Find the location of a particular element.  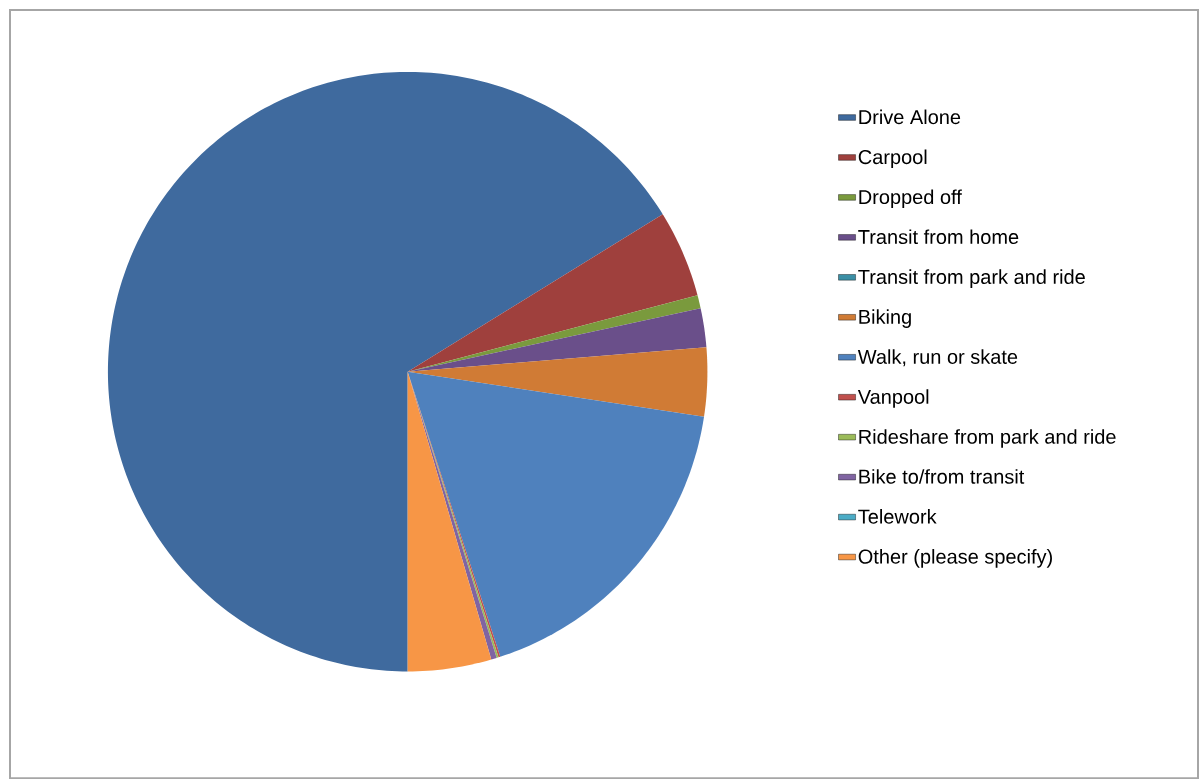

legend-label: Biking is located at coordinates (885, 318).